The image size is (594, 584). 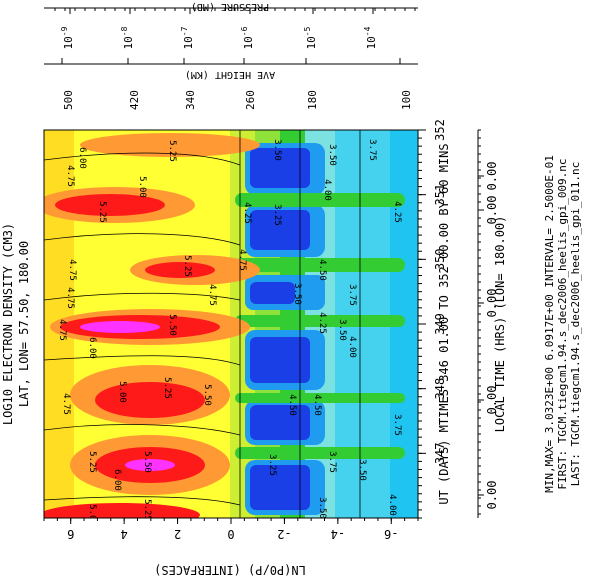 What do you see at coordinates (70, 534) in the screenshot?
I see `lnp-tick-label: 6` at bounding box center [70, 534].